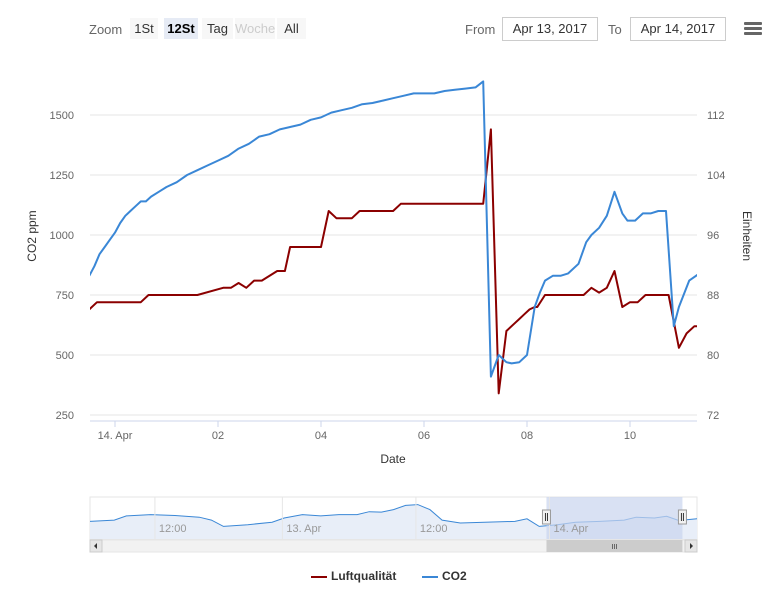  What do you see at coordinates (115, 436) in the screenshot?
I see `x-tick-label: 14. Apr` at bounding box center [115, 436].